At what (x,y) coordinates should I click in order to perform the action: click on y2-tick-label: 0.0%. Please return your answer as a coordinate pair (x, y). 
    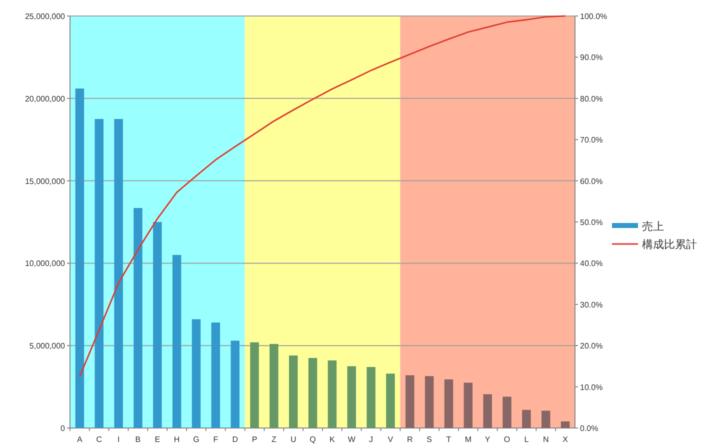
    Looking at the image, I should click on (589, 428).